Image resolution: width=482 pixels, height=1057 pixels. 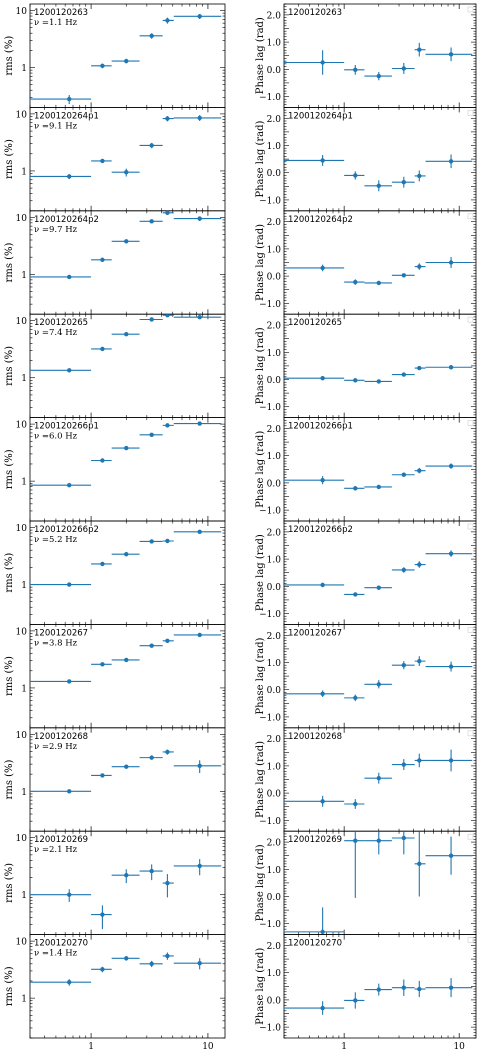 I want to click on obs-id-label: 1200120264p2, so click(x=320, y=220).